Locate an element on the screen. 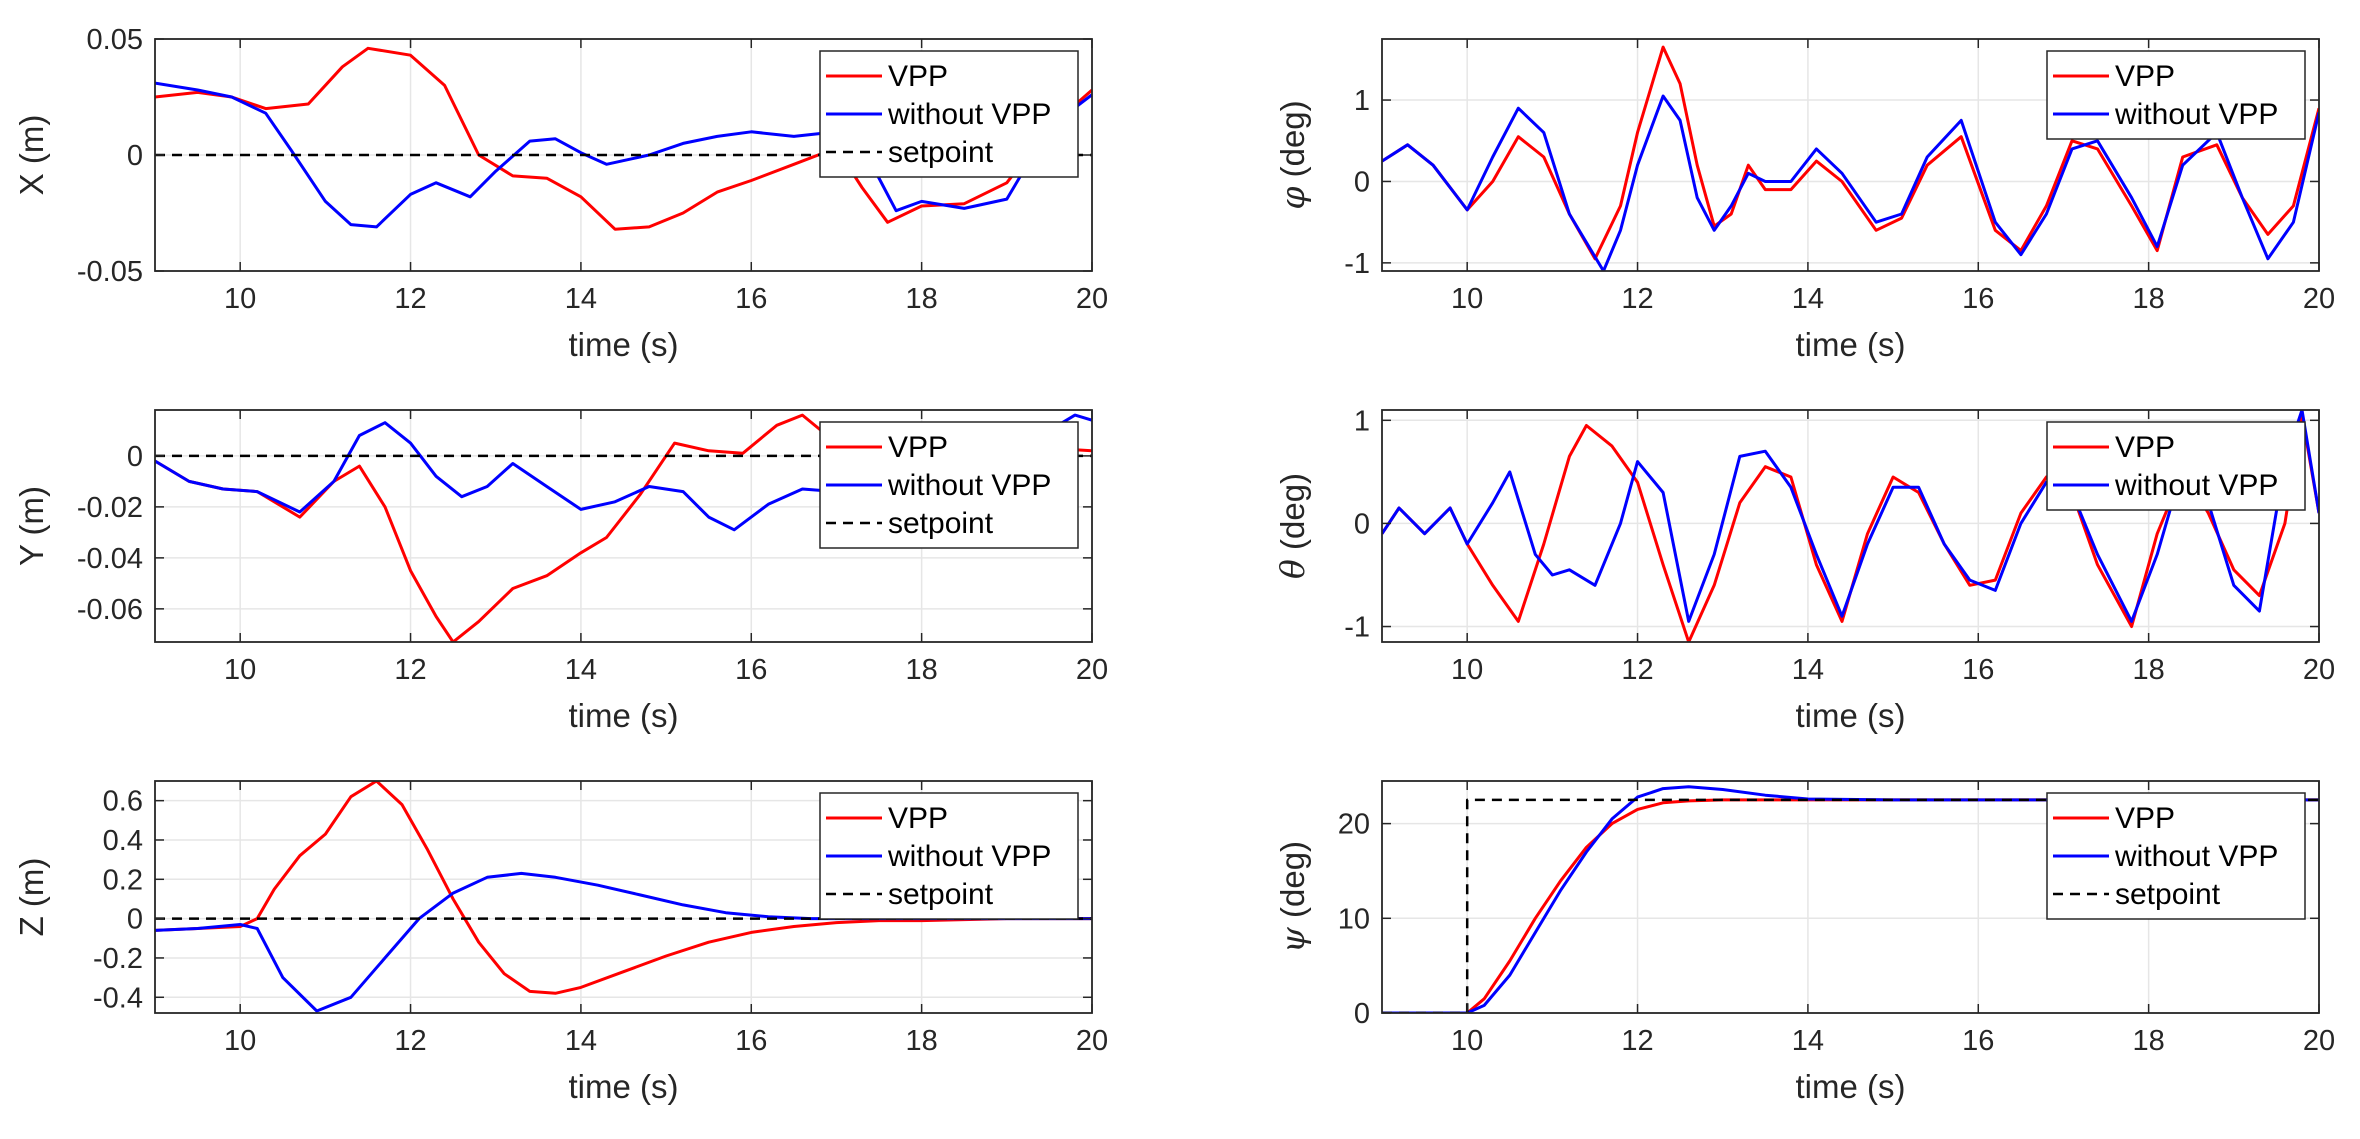 This screenshot has height=1139, width=2360. y-tick-label: -0.4 is located at coordinates (118, 998).